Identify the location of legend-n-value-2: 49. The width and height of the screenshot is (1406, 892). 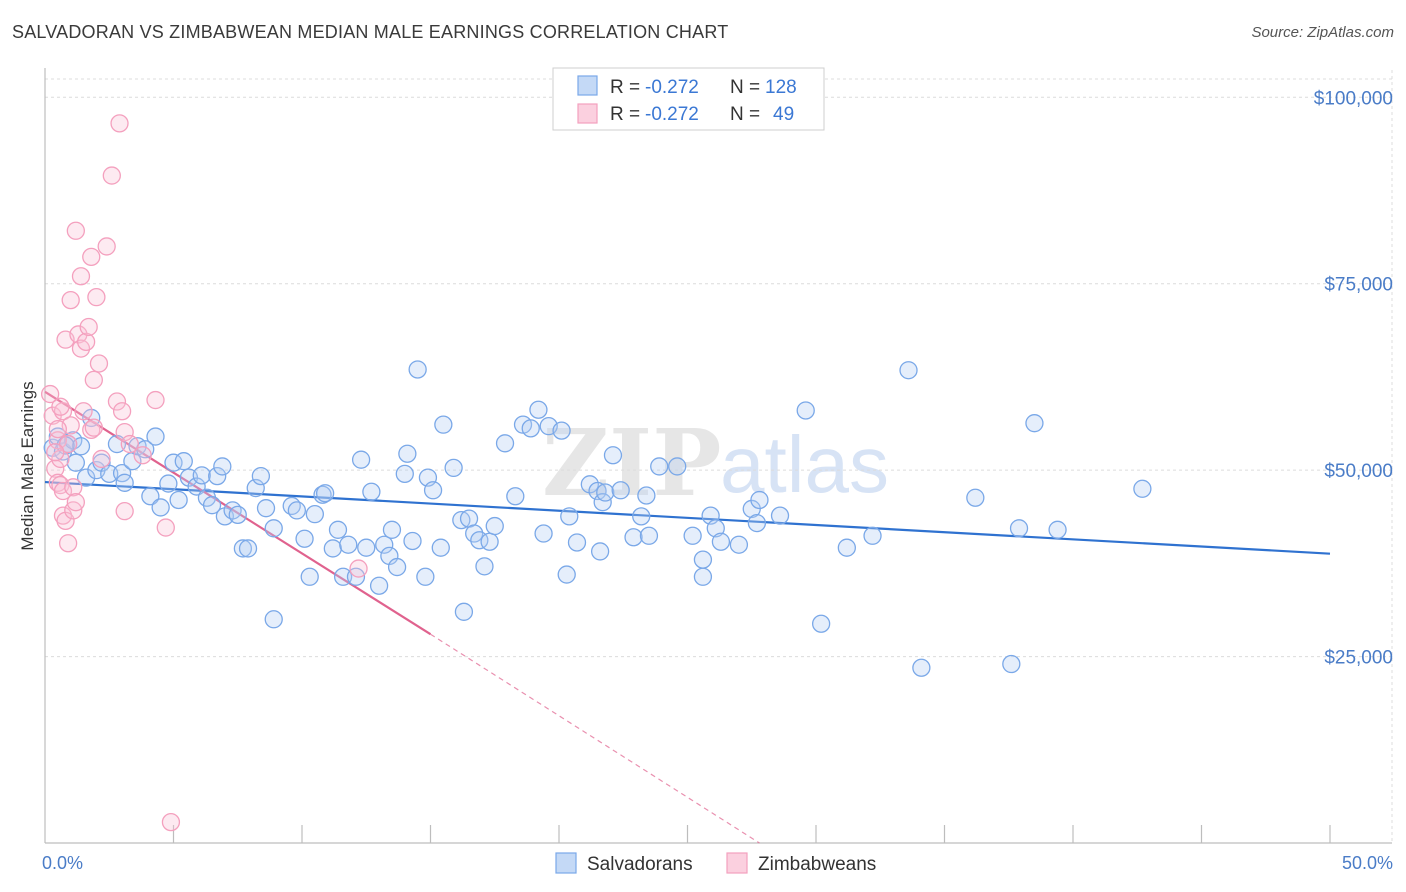
(783, 114).